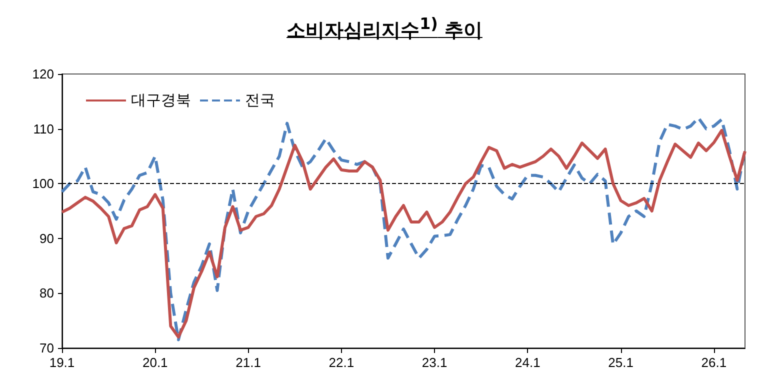 The image size is (769, 378). I want to click on y-tick-label: 120, so click(43, 74).